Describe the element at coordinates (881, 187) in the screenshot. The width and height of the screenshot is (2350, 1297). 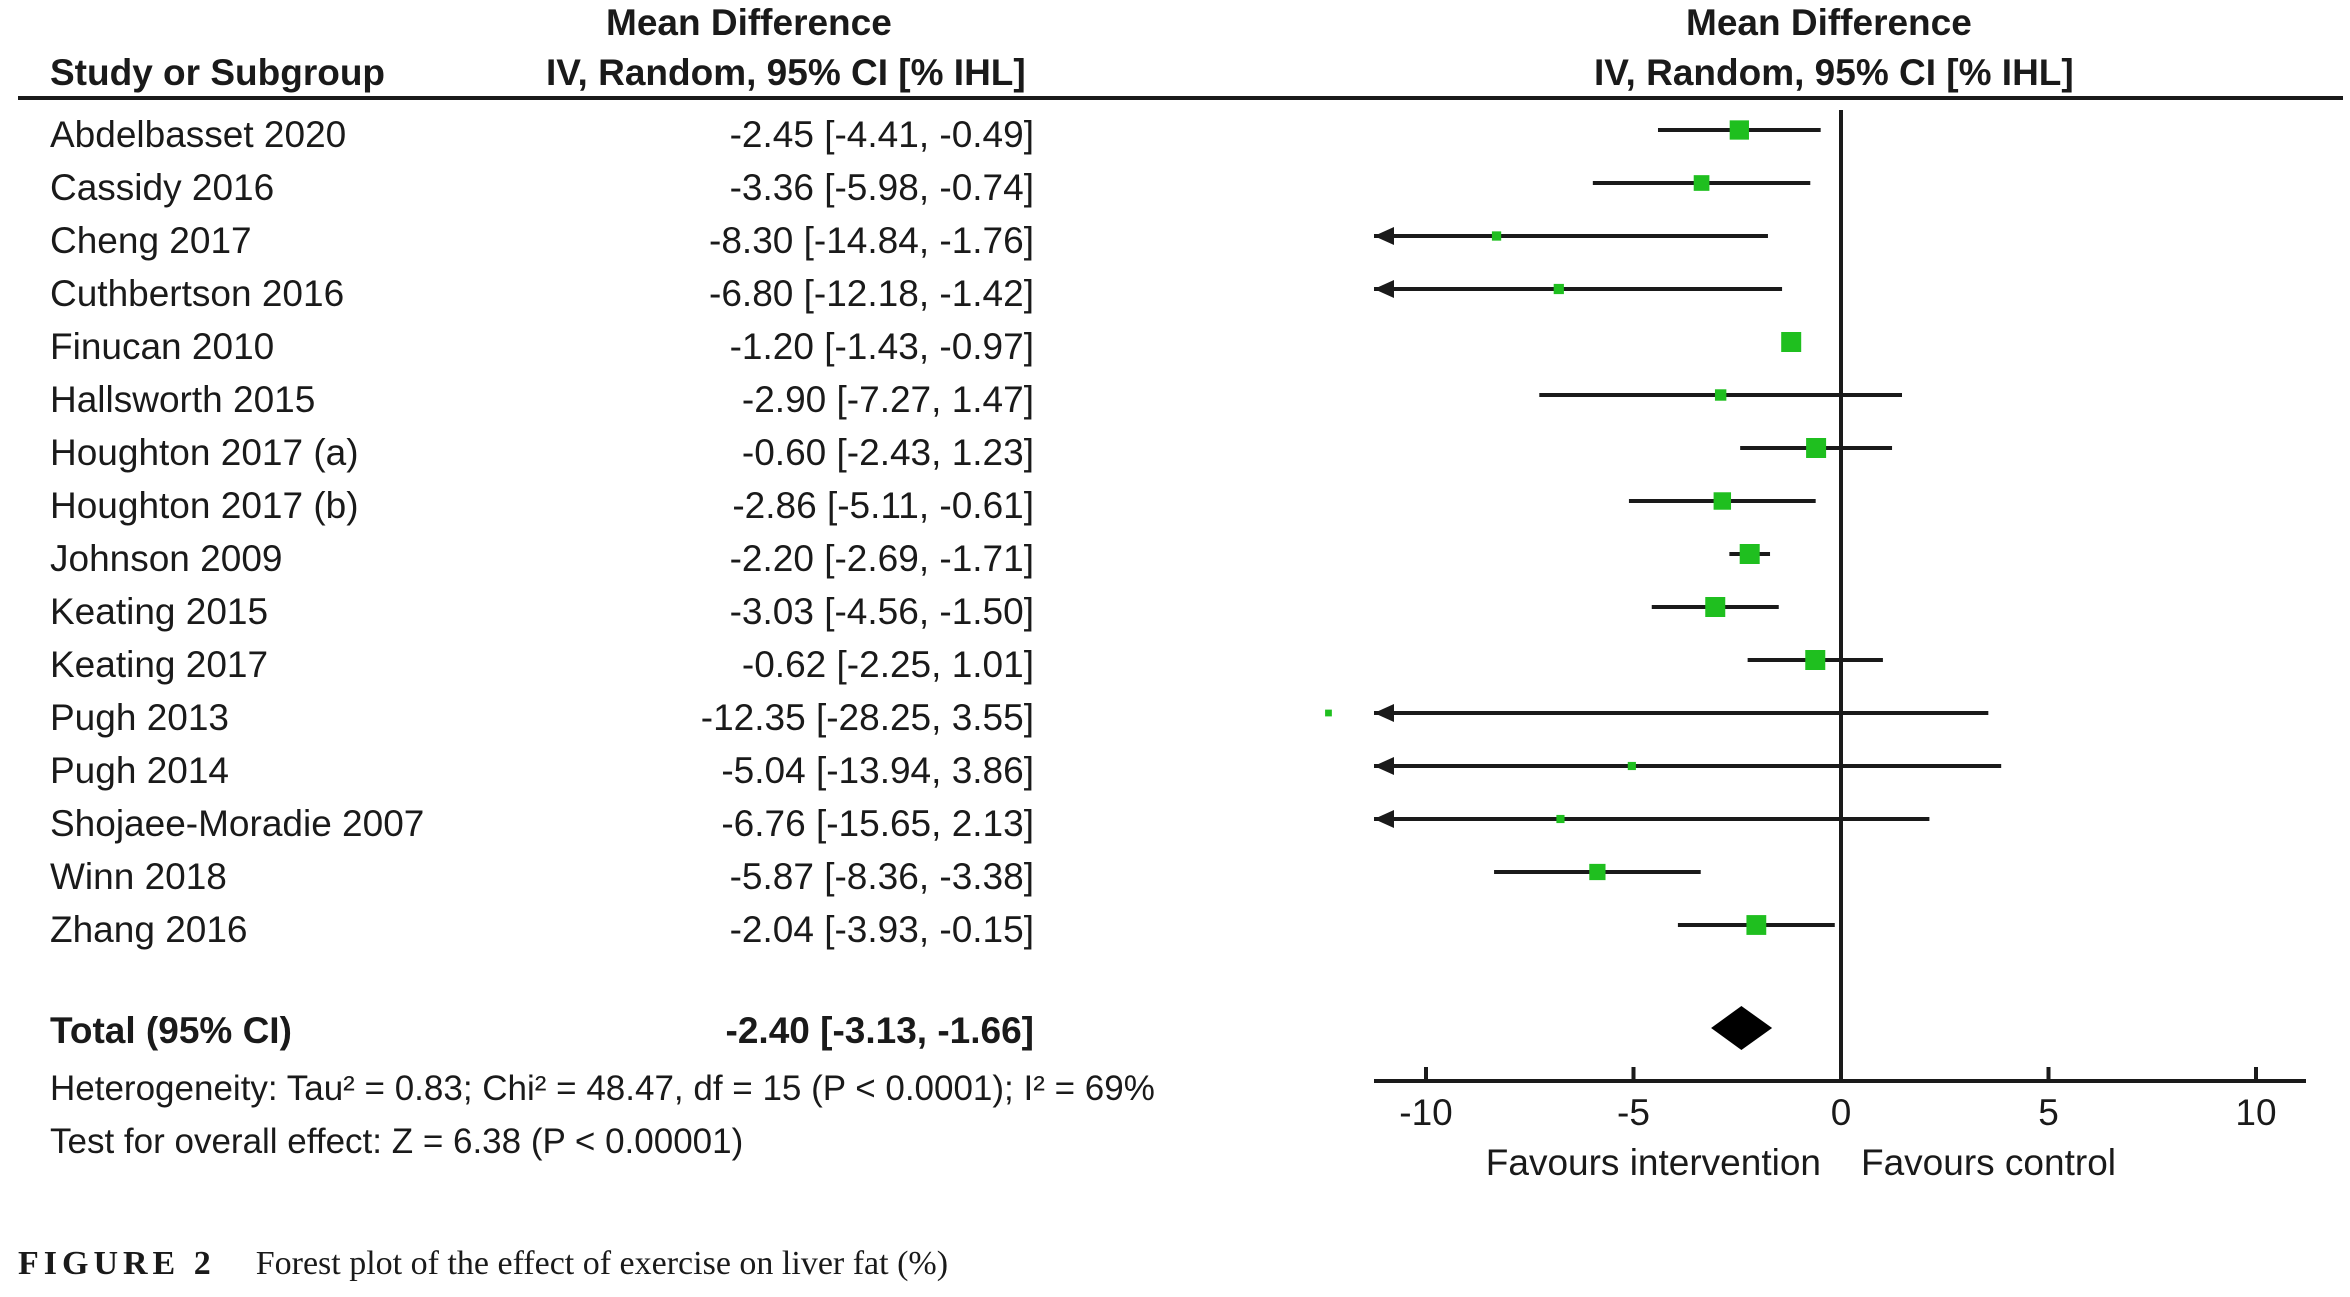
I see `study-ci-value: -3.36 [-5.98, -0.74]` at that location.